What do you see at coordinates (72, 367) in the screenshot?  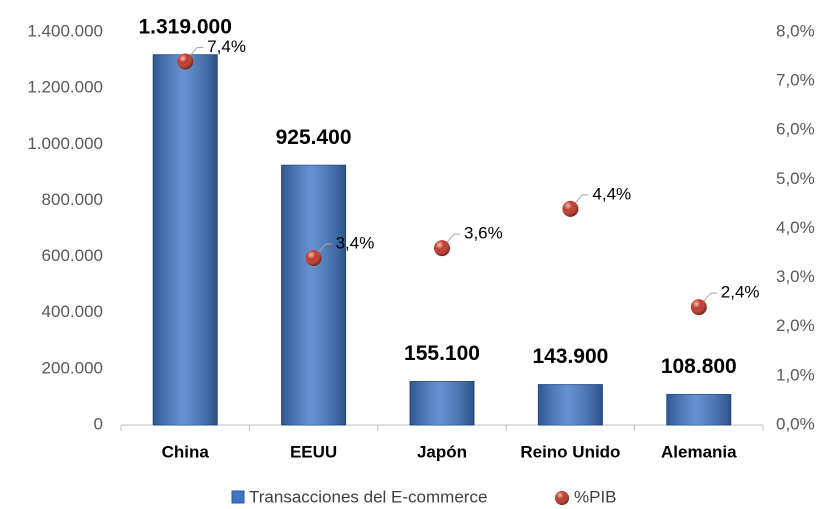 I see `y-tick-label: 200.000` at bounding box center [72, 367].